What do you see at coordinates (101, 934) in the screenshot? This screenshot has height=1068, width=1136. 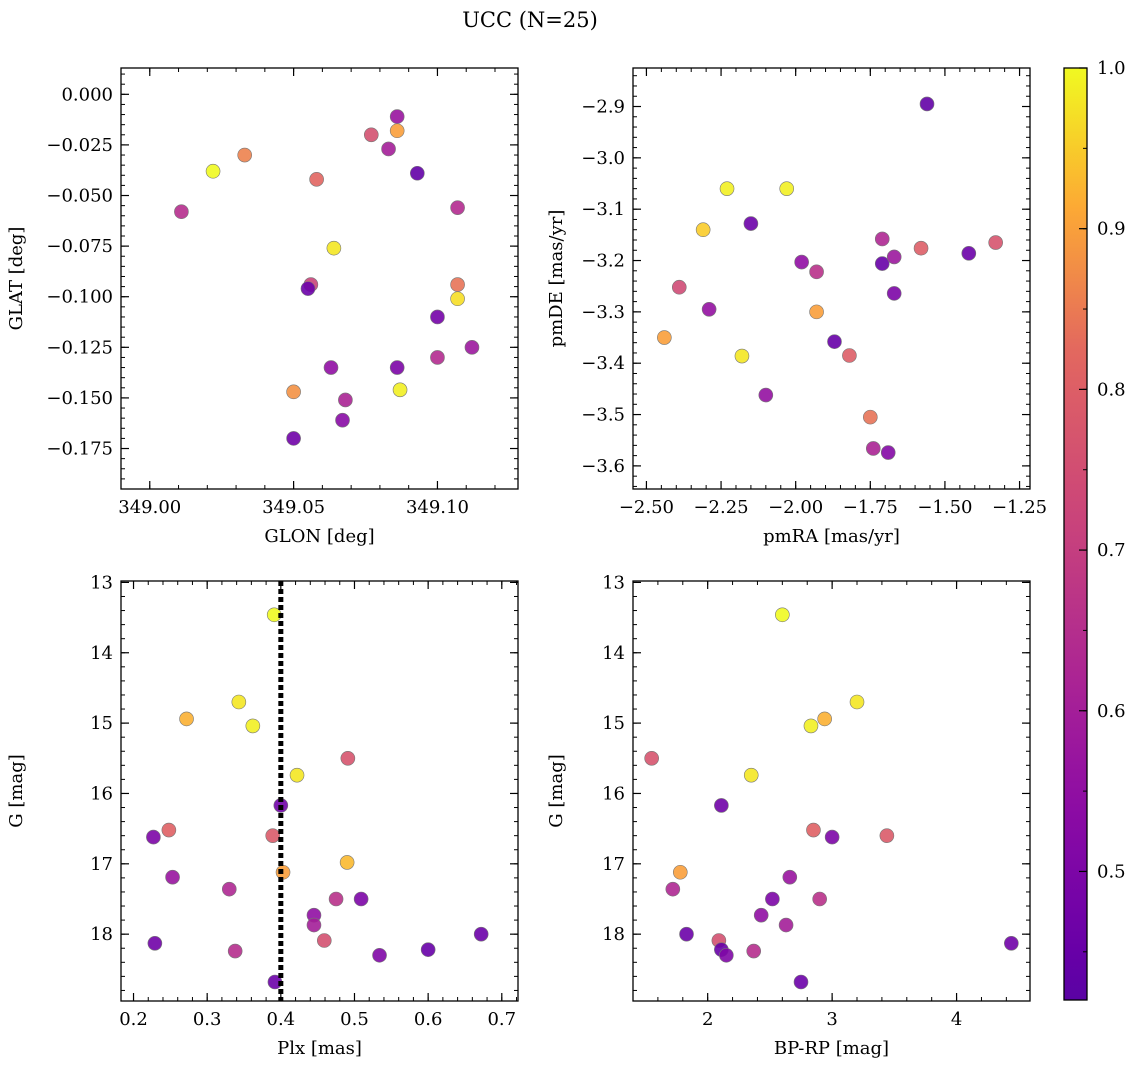 I see `y-tick-label: 18` at bounding box center [101, 934].